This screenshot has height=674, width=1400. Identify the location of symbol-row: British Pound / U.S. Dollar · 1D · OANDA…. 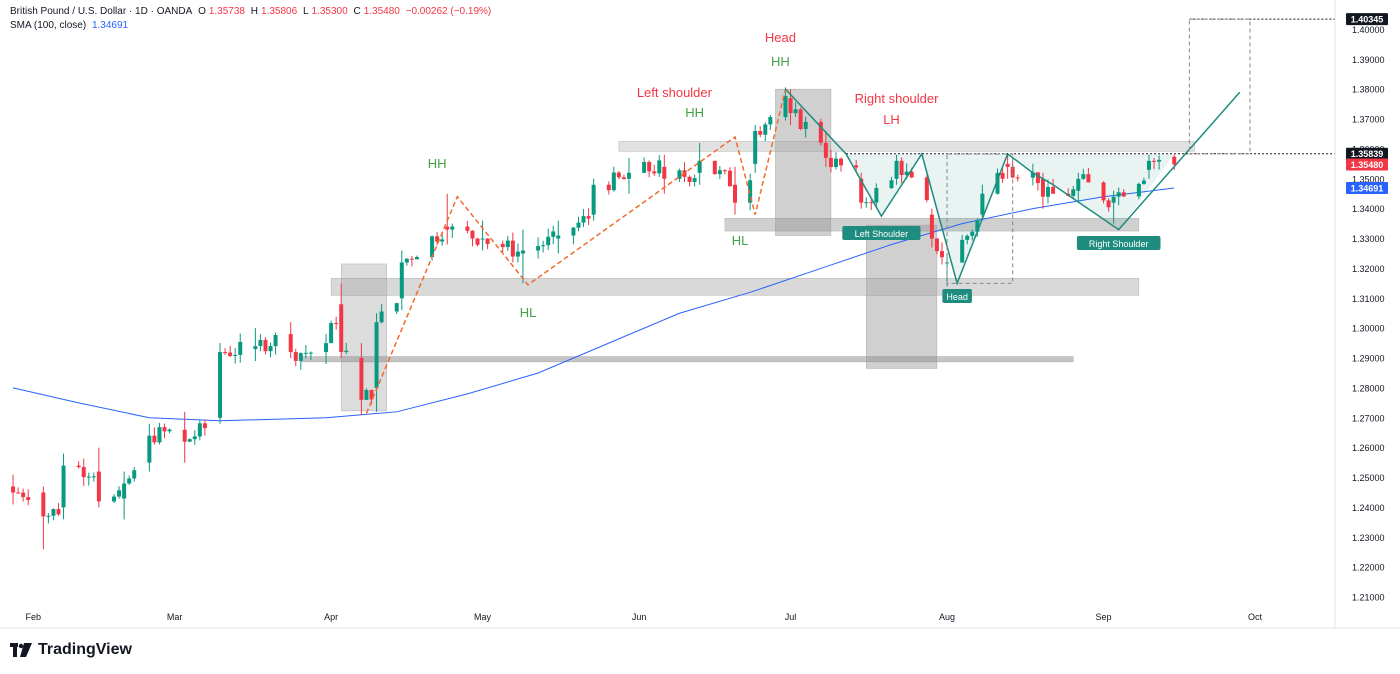
(252, 12).